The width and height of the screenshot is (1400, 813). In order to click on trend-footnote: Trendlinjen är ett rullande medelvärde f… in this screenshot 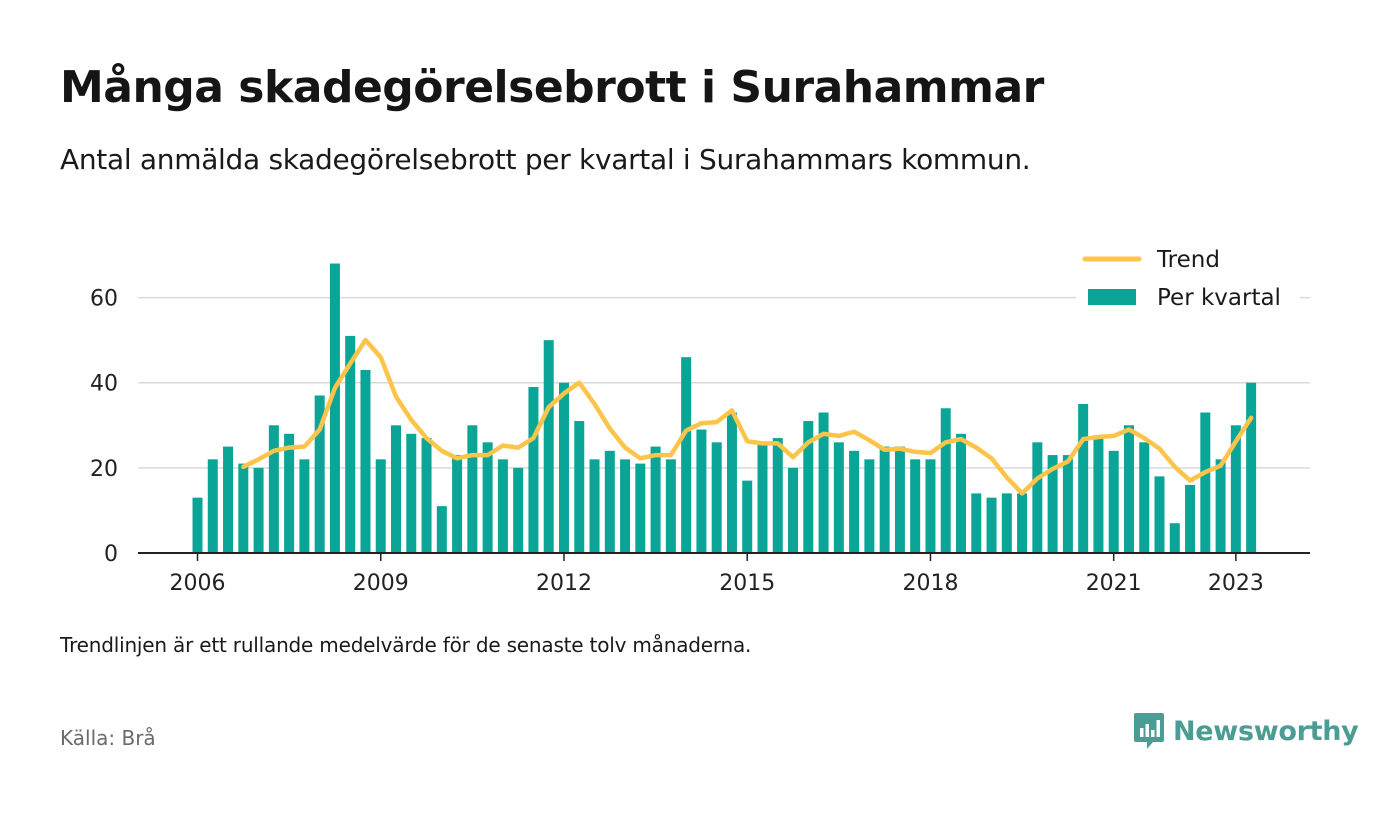, I will do `click(406, 645)`.